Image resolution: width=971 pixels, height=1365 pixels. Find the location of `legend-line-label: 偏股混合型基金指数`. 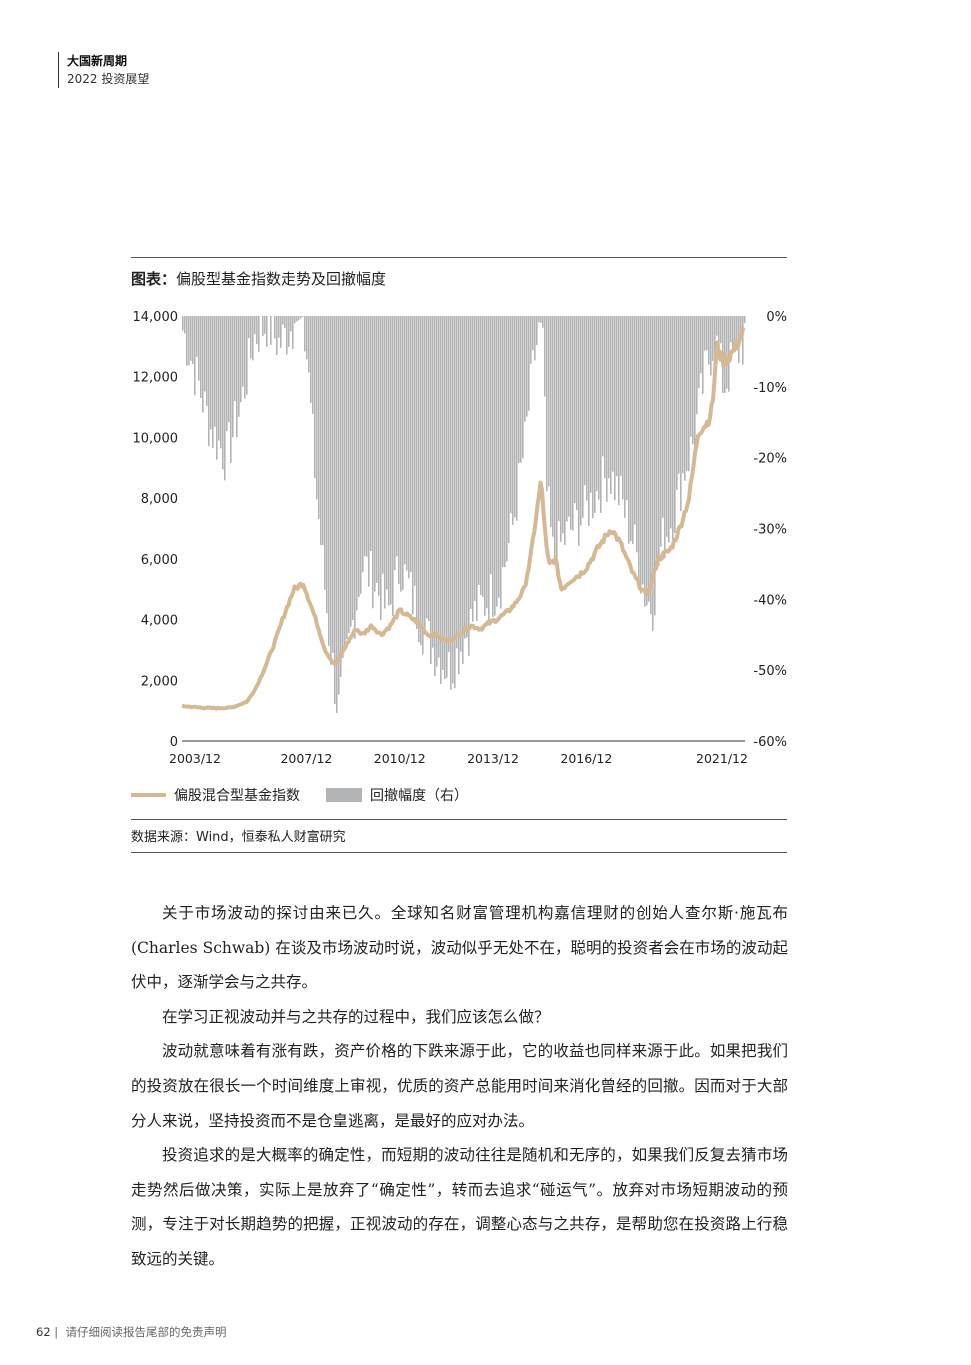

legend-line-label: 偏股混合型基金指数 is located at coordinates (237, 795).